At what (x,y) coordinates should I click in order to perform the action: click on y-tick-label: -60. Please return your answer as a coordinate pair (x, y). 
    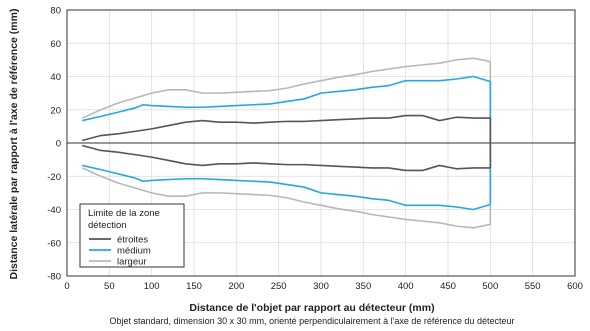
    Looking at the image, I should click on (54, 243).